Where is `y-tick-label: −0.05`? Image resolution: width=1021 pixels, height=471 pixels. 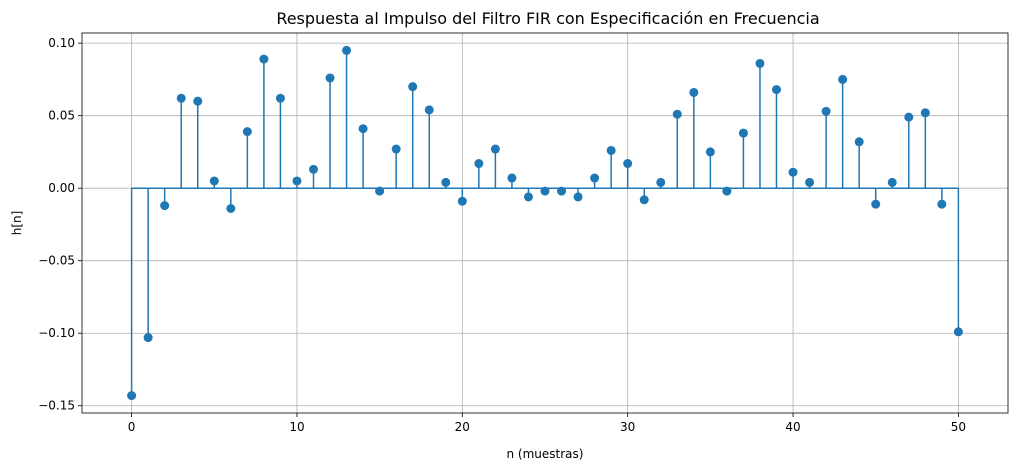
y-tick-label: −0.05 is located at coordinates (56, 261).